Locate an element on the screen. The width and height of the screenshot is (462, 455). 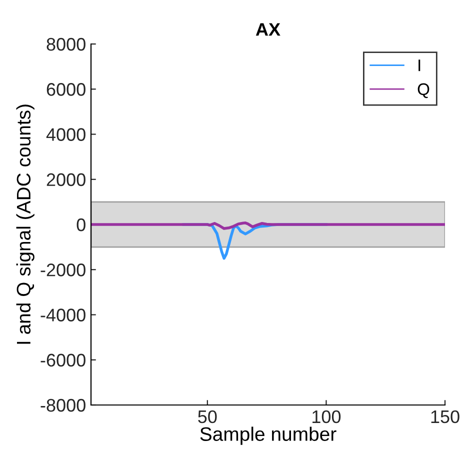
y-tick-label: 2000 is located at coordinates (66, 179).